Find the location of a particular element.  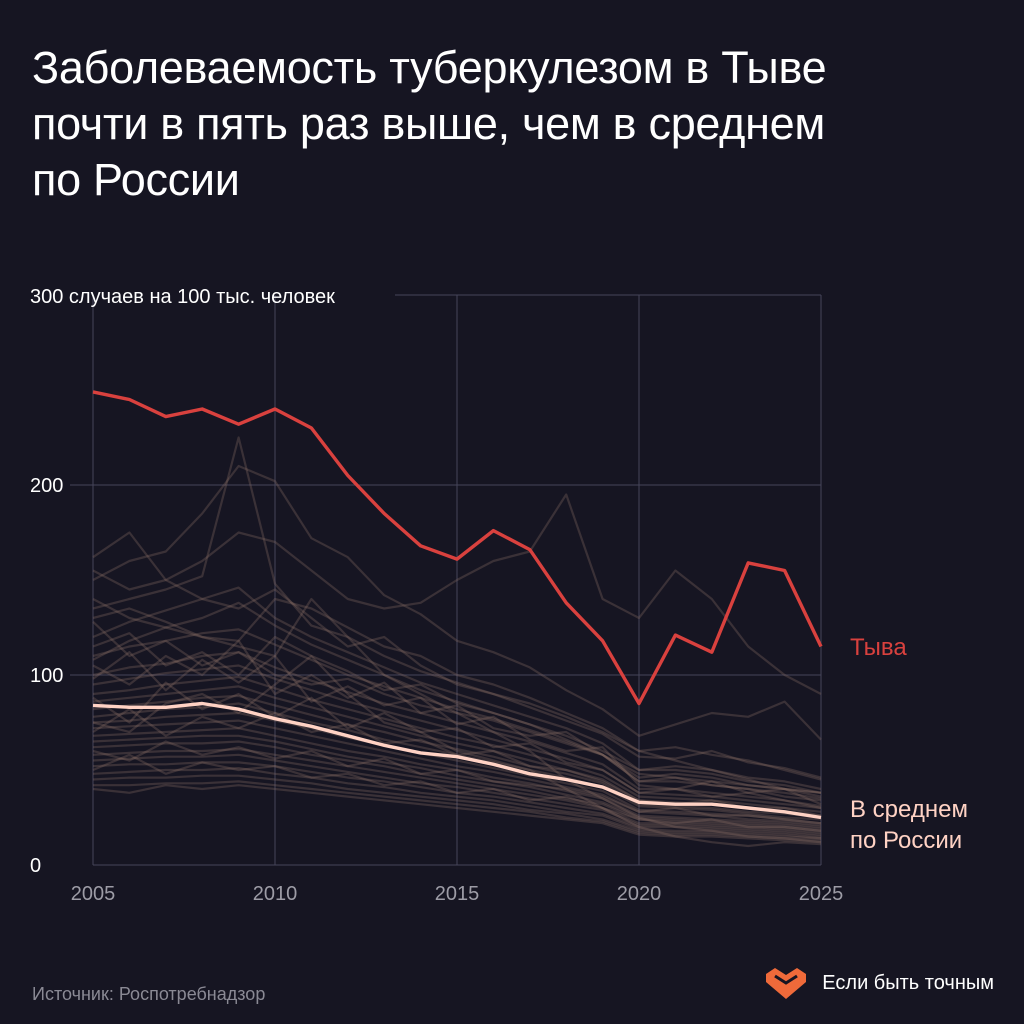

brand: Если быть точным is located at coordinates (879, 983).